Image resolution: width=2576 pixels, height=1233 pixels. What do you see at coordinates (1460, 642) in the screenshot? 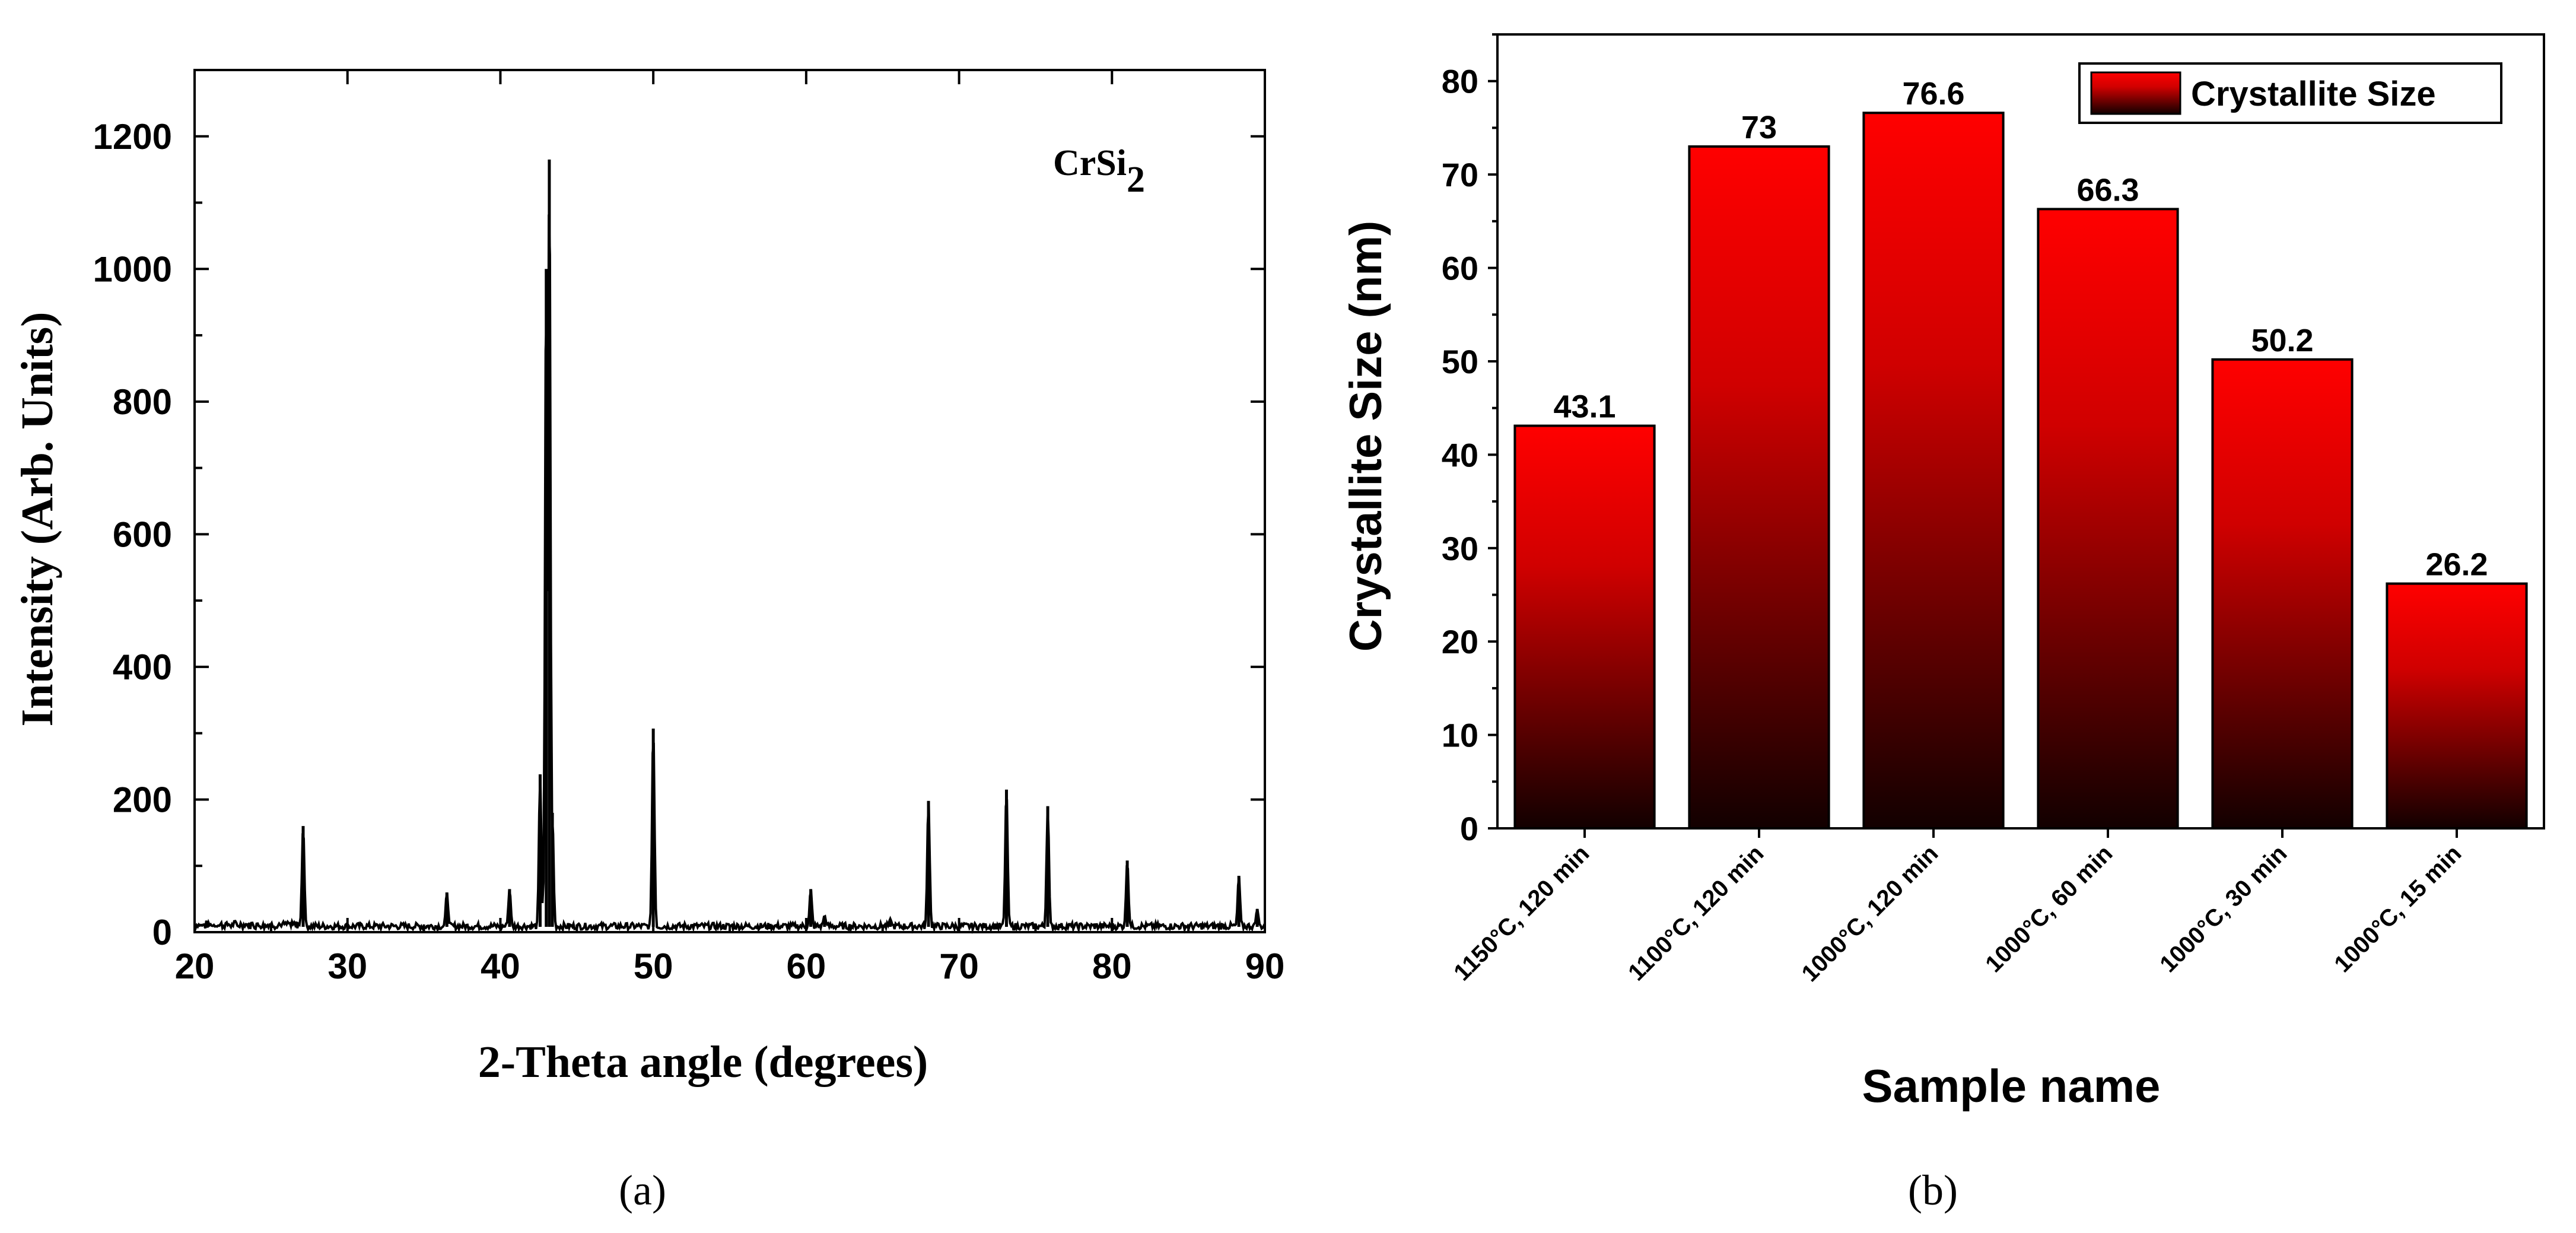
I see `crystallite-y-tick-label: 20` at bounding box center [1460, 642].